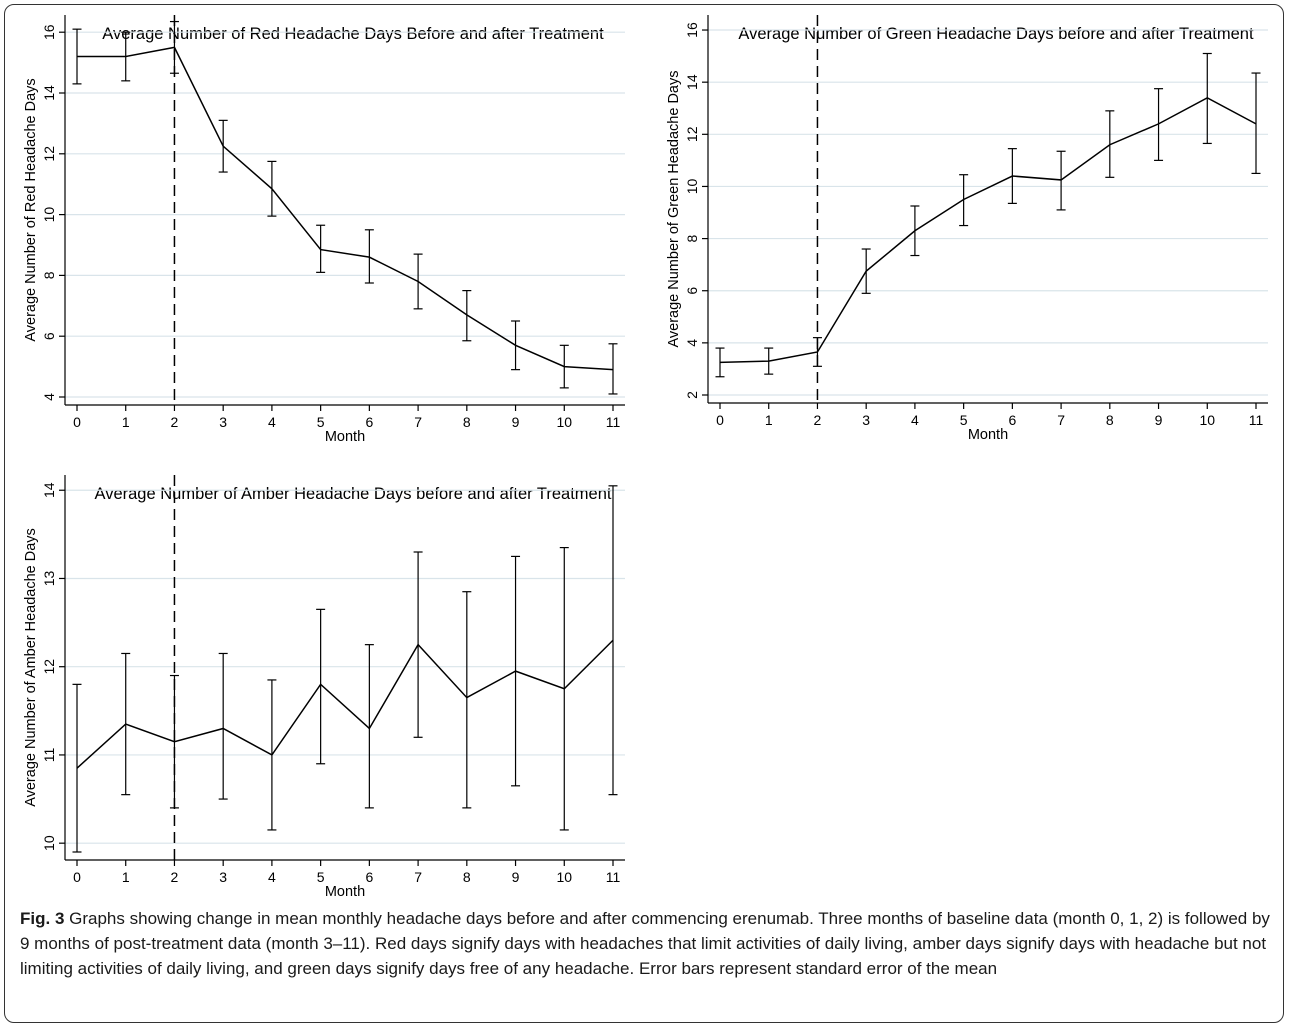 This screenshot has height=1029, width=1290. What do you see at coordinates (49, 578) in the screenshot?
I see `y-tick-label: 13` at bounding box center [49, 578].